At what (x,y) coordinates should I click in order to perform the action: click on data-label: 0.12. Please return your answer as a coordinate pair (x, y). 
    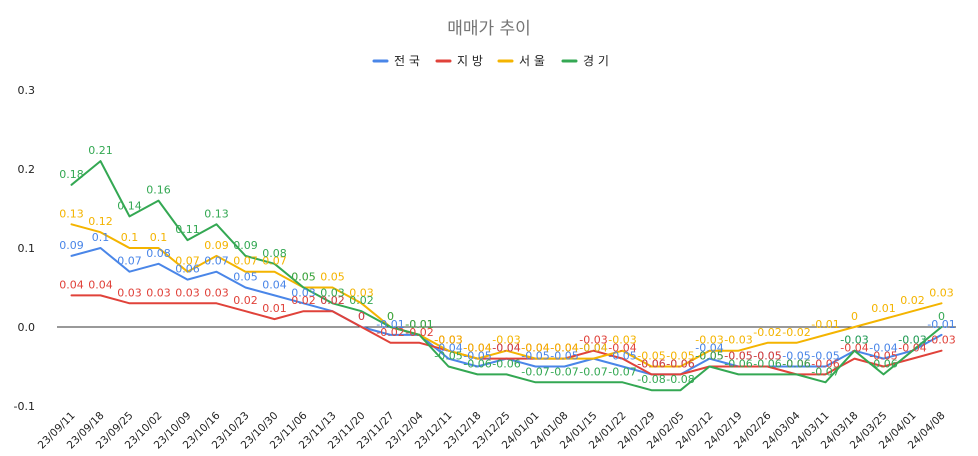
    Looking at the image, I should click on (100, 221).